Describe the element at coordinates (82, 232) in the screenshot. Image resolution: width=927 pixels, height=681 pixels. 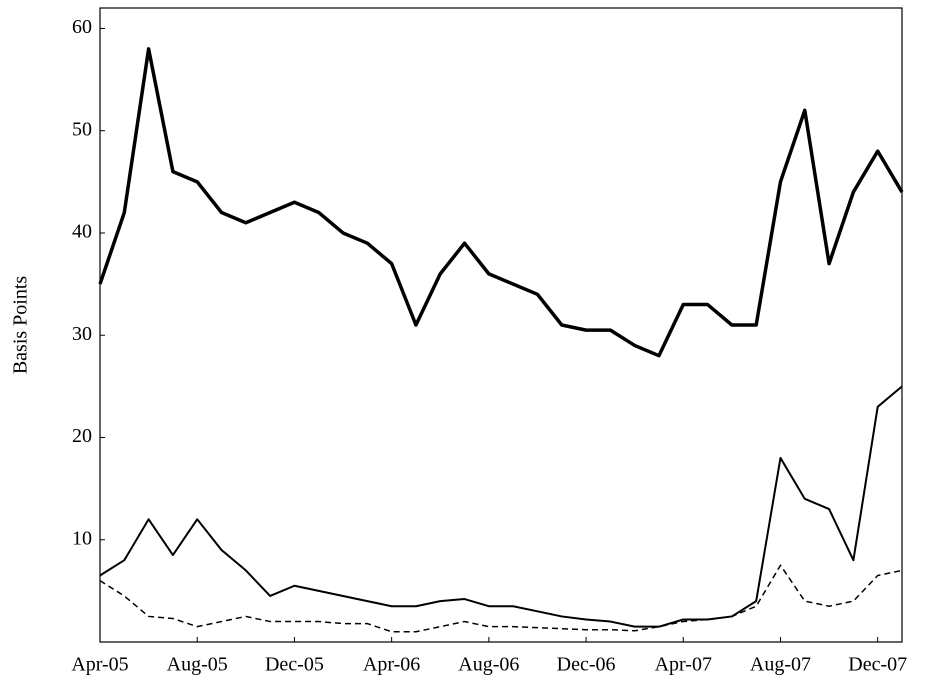
I see `y-tick-label: 40` at that location.